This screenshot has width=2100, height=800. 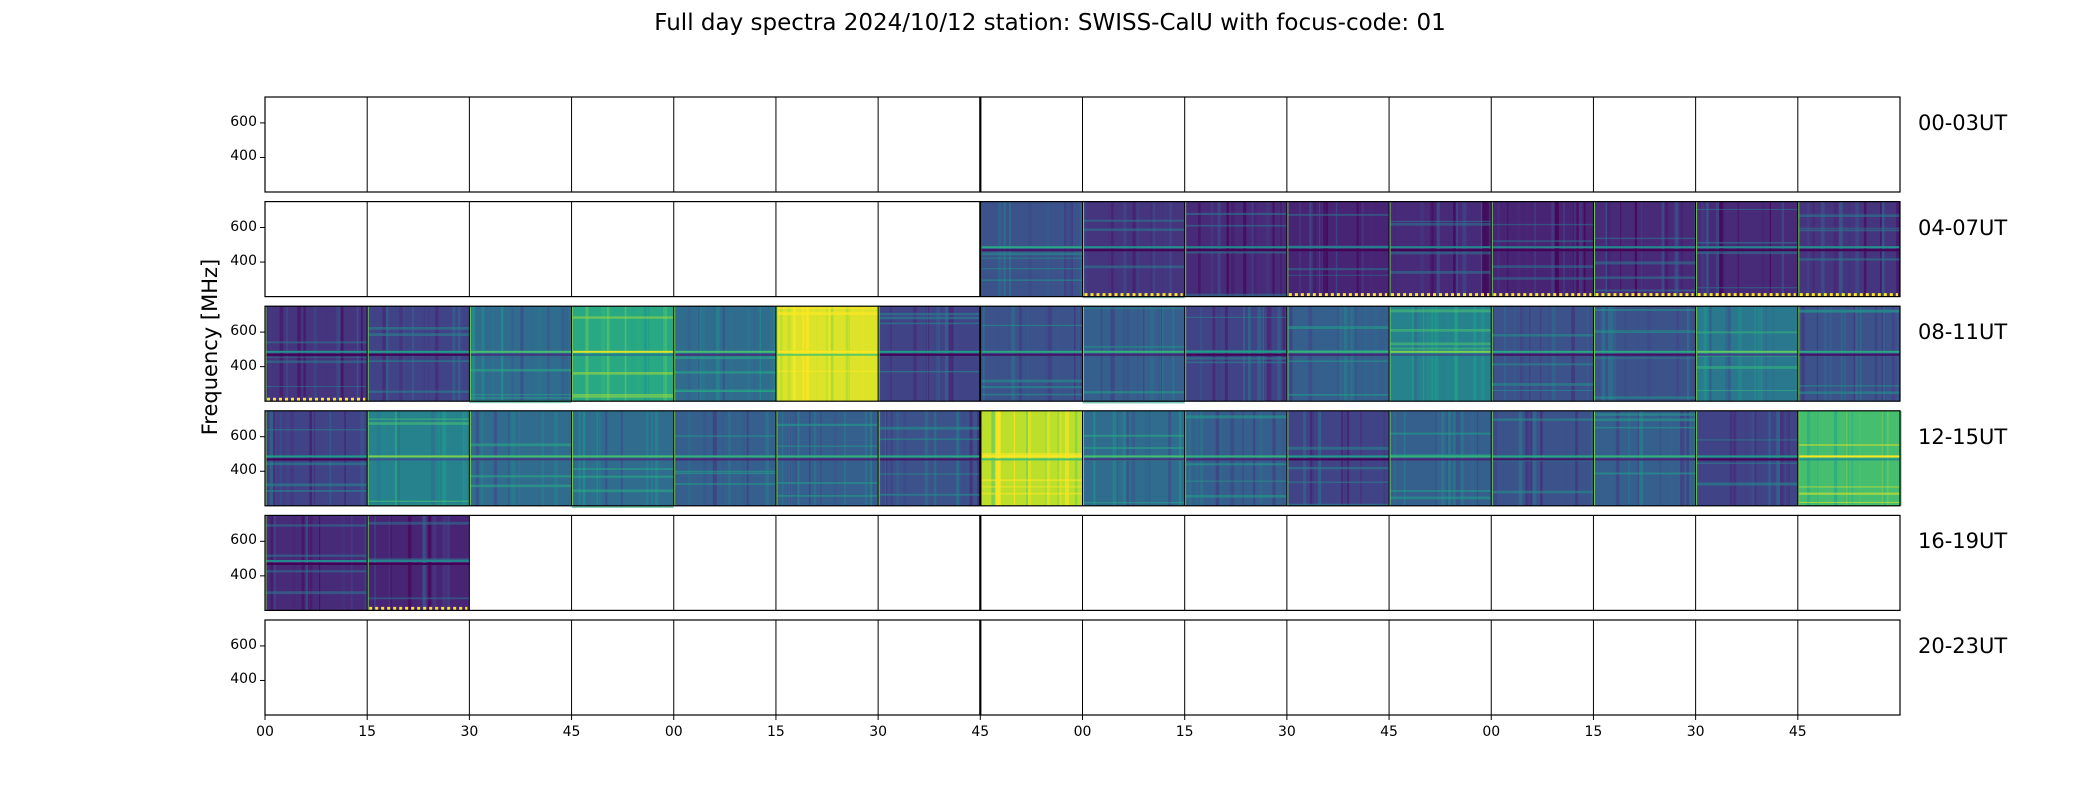 I want to click on y-tick-label: 600, so click(x=243, y=540).